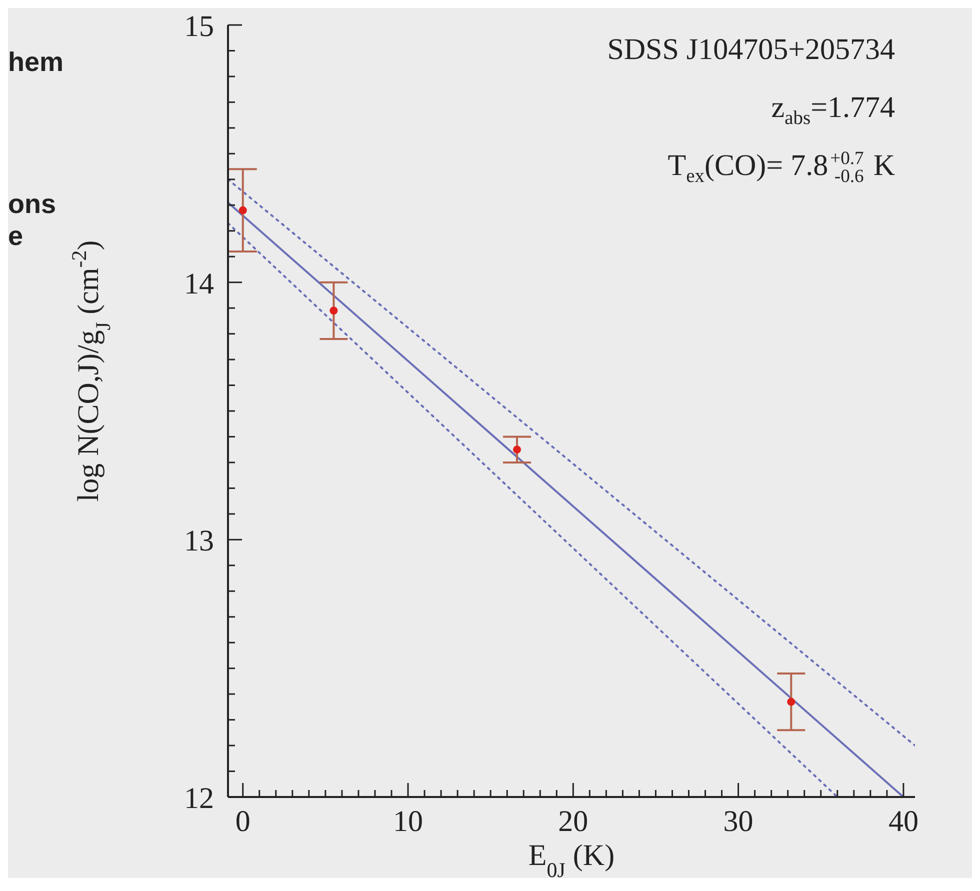  I want to click on x-tick-label: 0, so click(242, 821).